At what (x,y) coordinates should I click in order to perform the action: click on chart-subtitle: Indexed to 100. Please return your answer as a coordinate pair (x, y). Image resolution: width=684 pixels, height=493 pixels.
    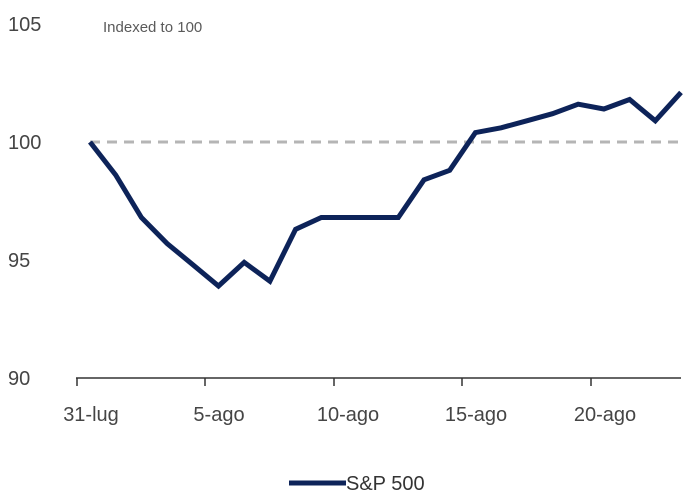
    Looking at the image, I should click on (152, 27).